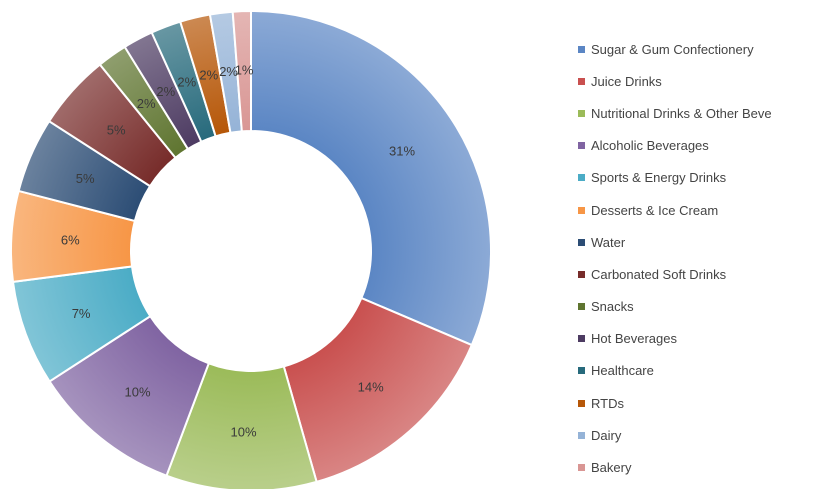 The width and height of the screenshot is (813, 489). I want to click on legend-item-nutritional-drinks-other-beve: Nutritional Drinks & Other Beve, so click(695, 113).